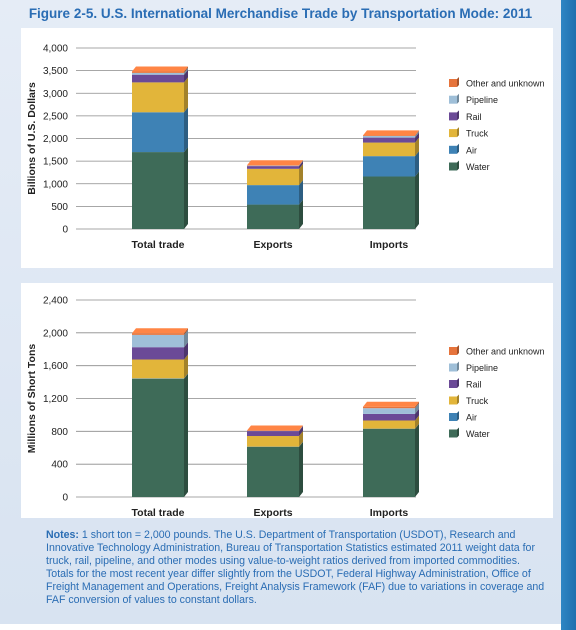 This screenshot has height=630, width=576. Describe the element at coordinates (471, 150) in the screenshot. I see `legend-label: Air` at that location.